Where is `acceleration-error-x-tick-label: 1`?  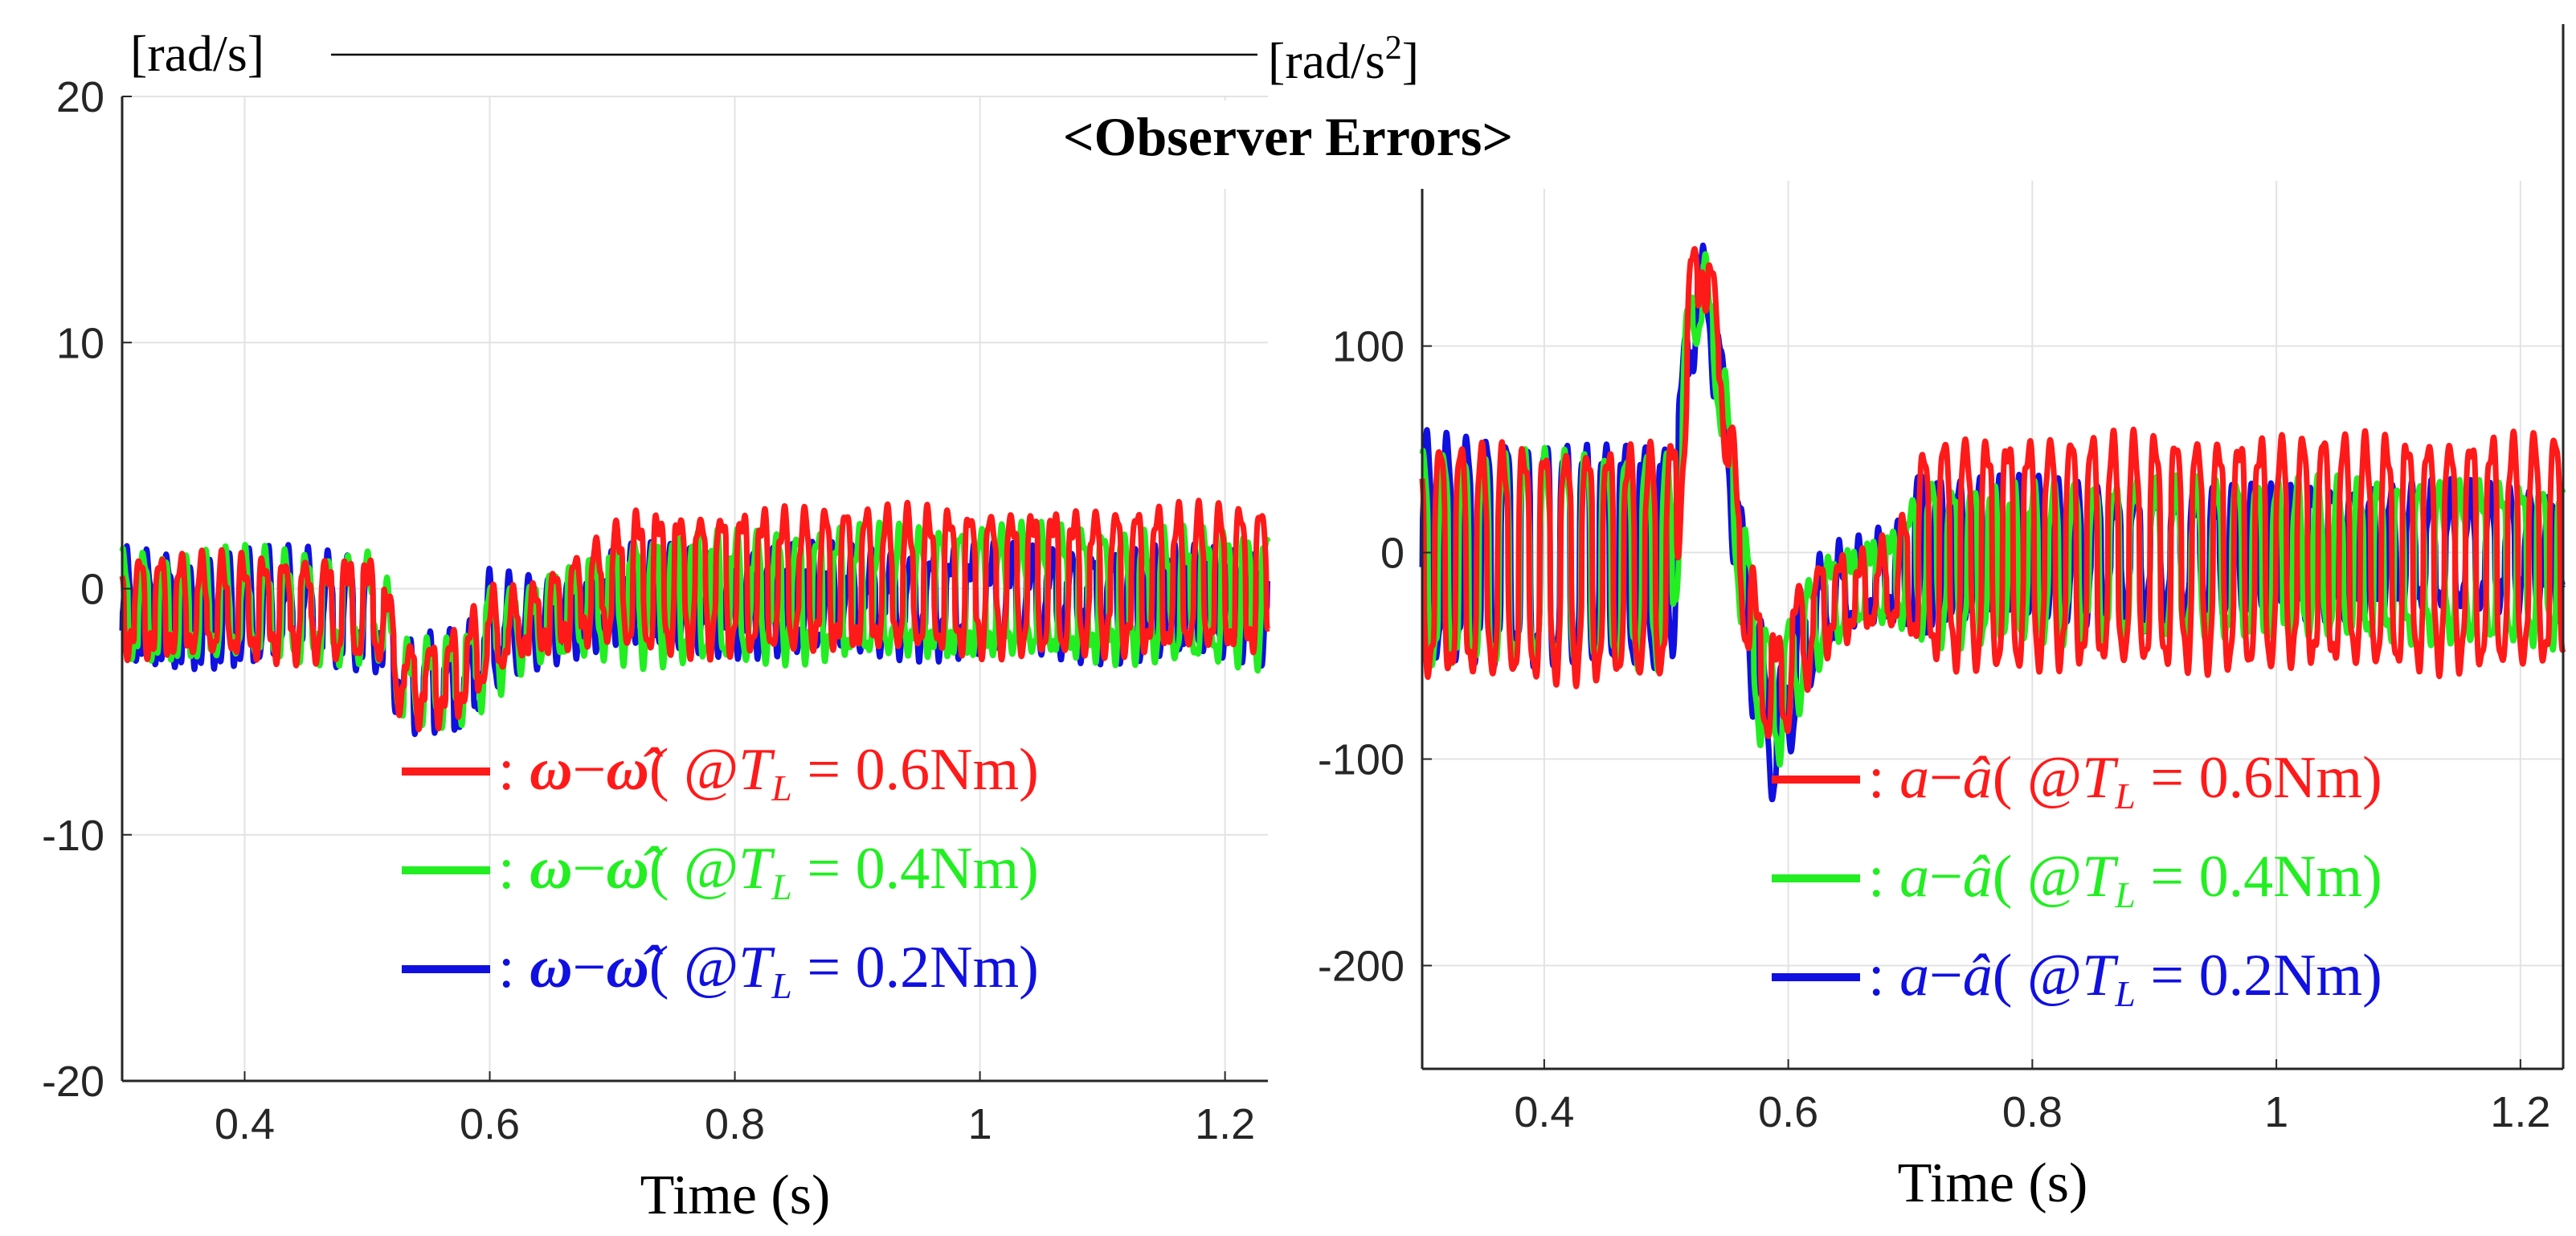
acceleration-error-x-tick-label: 1 is located at coordinates (2276, 1112).